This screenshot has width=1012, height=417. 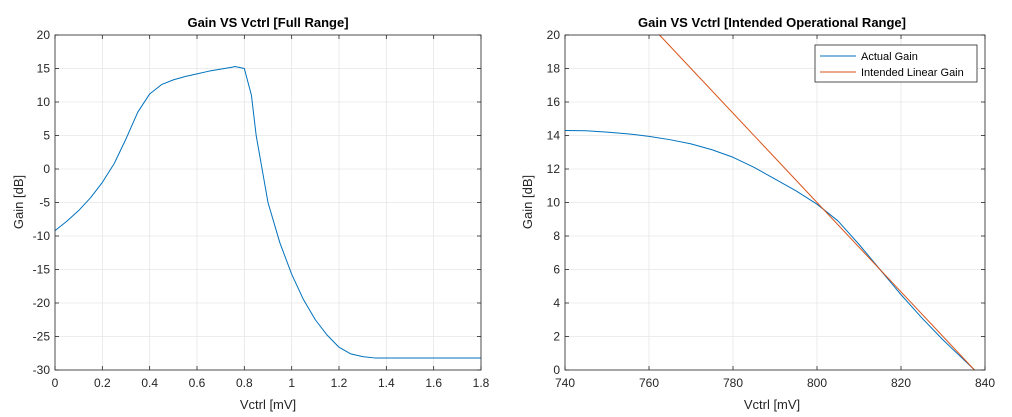 What do you see at coordinates (55, 383) in the screenshot?
I see `x-tick-label: 0` at bounding box center [55, 383].